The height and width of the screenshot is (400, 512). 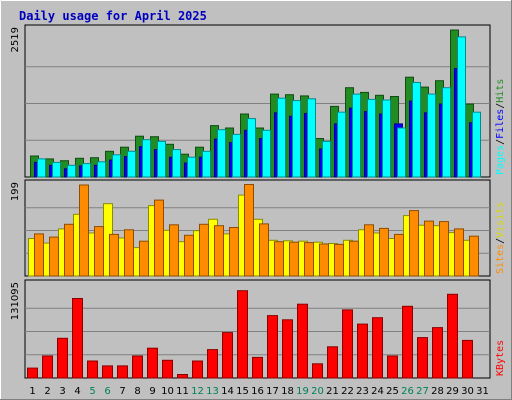 I want to click on day-label-27: 27, so click(x=422, y=391).